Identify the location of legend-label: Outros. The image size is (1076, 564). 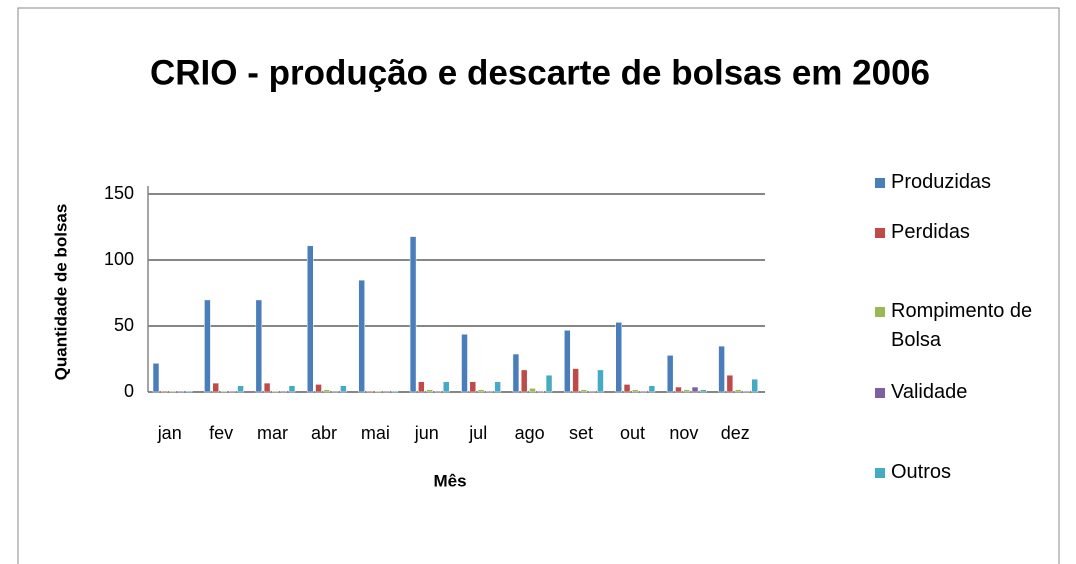
(921, 472).